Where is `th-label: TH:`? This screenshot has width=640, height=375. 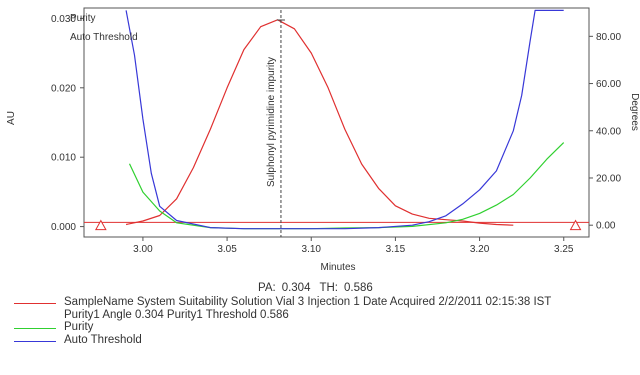 th-label: TH: is located at coordinates (328, 288).